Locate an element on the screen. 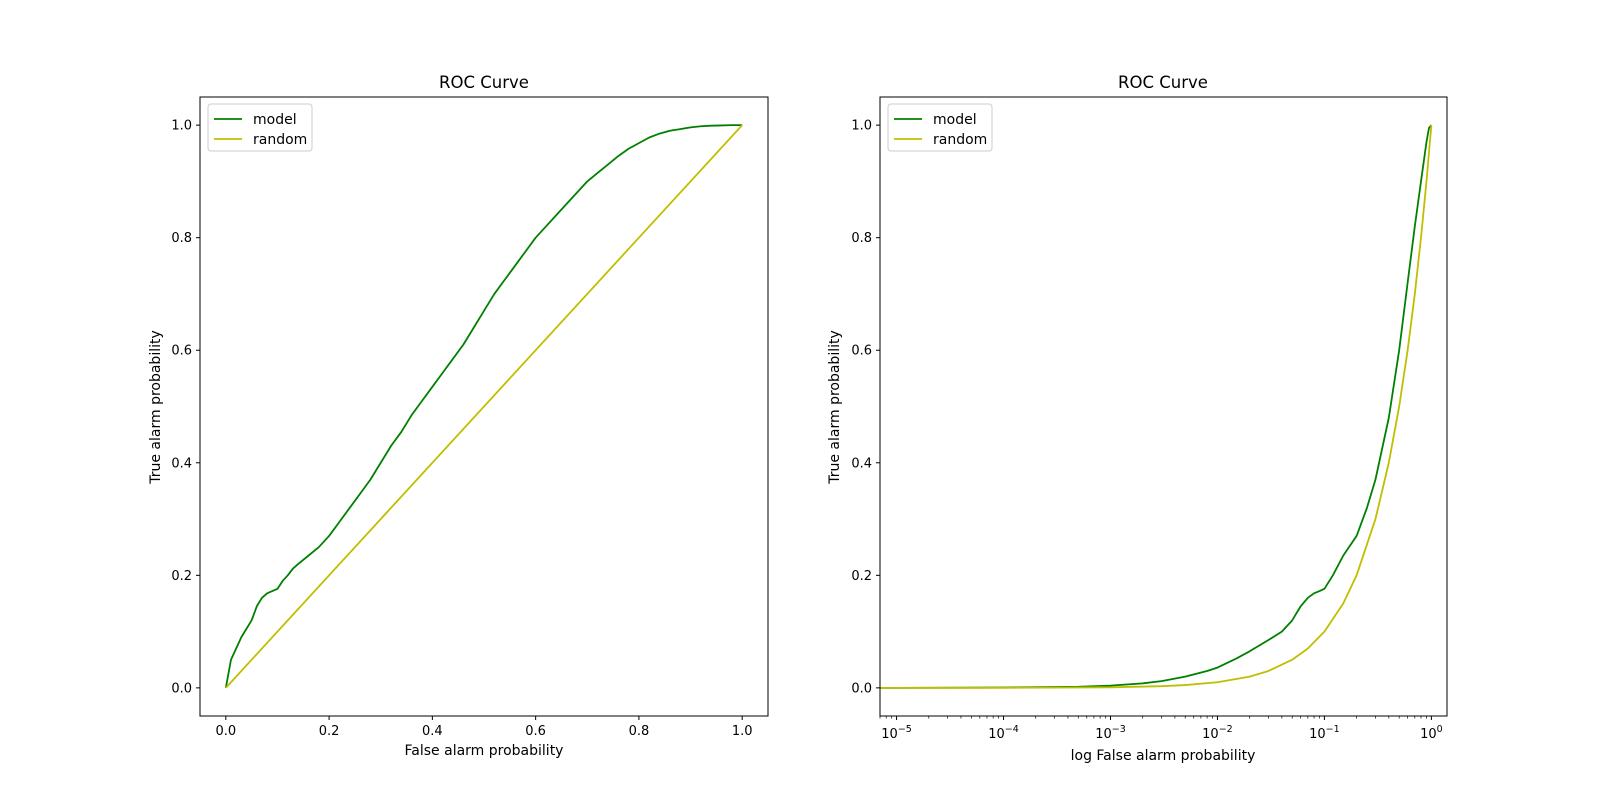  left-x-tick-label: 0.4 is located at coordinates (432, 731).